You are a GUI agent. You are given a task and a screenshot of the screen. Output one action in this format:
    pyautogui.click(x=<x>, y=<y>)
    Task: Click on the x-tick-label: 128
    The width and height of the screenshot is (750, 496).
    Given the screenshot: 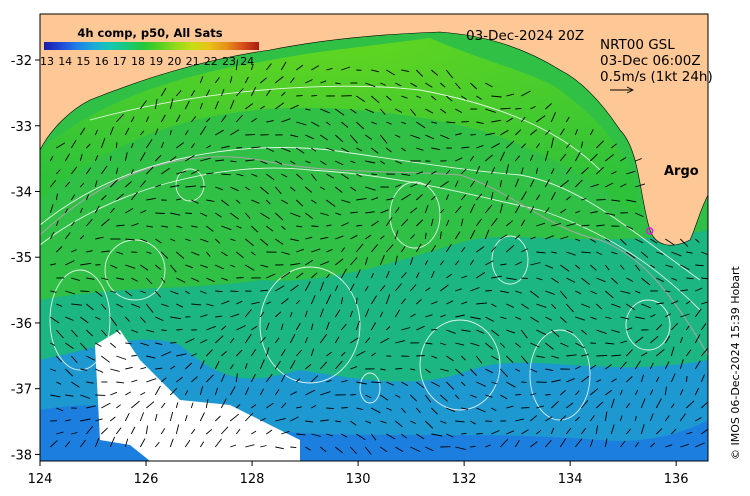 What is the action you would take?
    pyautogui.click(x=252, y=479)
    